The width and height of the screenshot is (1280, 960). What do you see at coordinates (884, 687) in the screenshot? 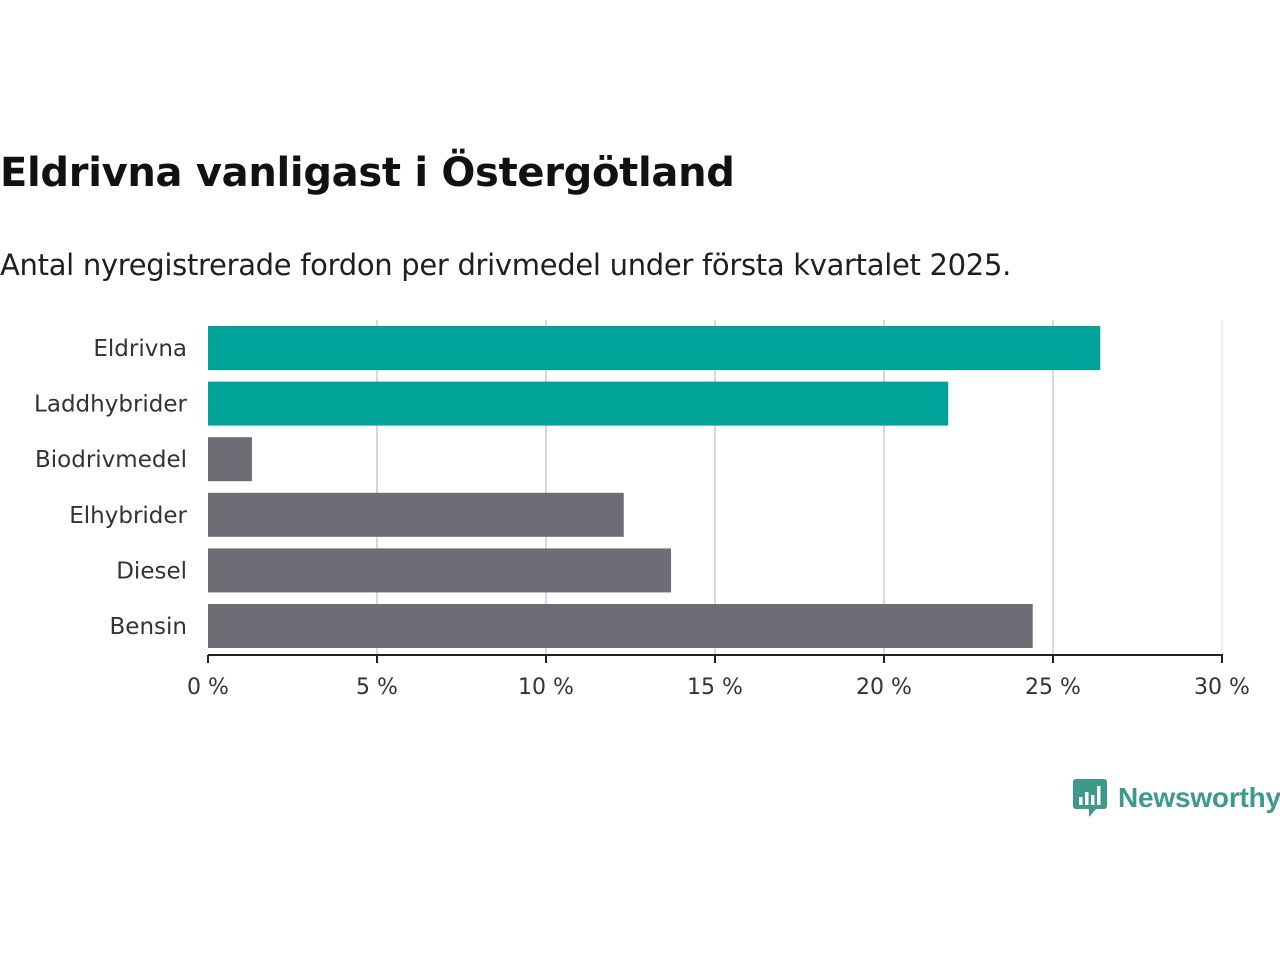
I see `x-tick-label: 20 %` at bounding box center [884, 687].